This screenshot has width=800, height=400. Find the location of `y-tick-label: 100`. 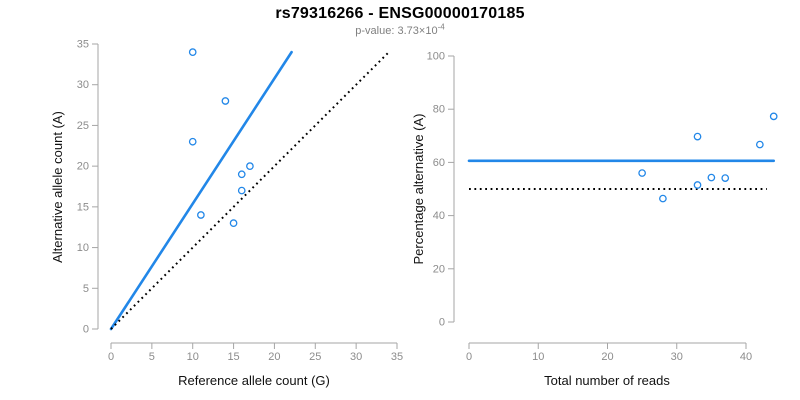

y-tick-label: 100 is located at coordinates (436, 57).